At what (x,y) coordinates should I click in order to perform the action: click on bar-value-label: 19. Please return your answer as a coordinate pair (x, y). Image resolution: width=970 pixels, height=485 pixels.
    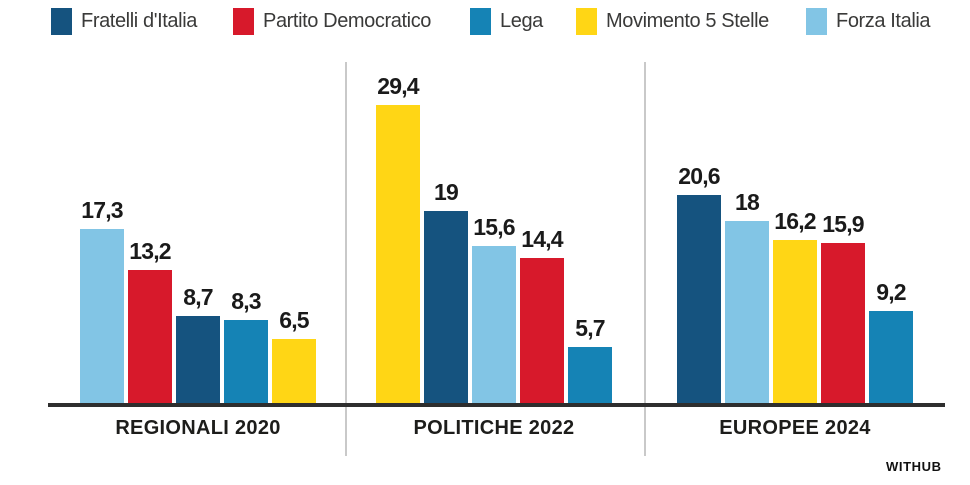
    Looking at the image, I should click on (446, 192).